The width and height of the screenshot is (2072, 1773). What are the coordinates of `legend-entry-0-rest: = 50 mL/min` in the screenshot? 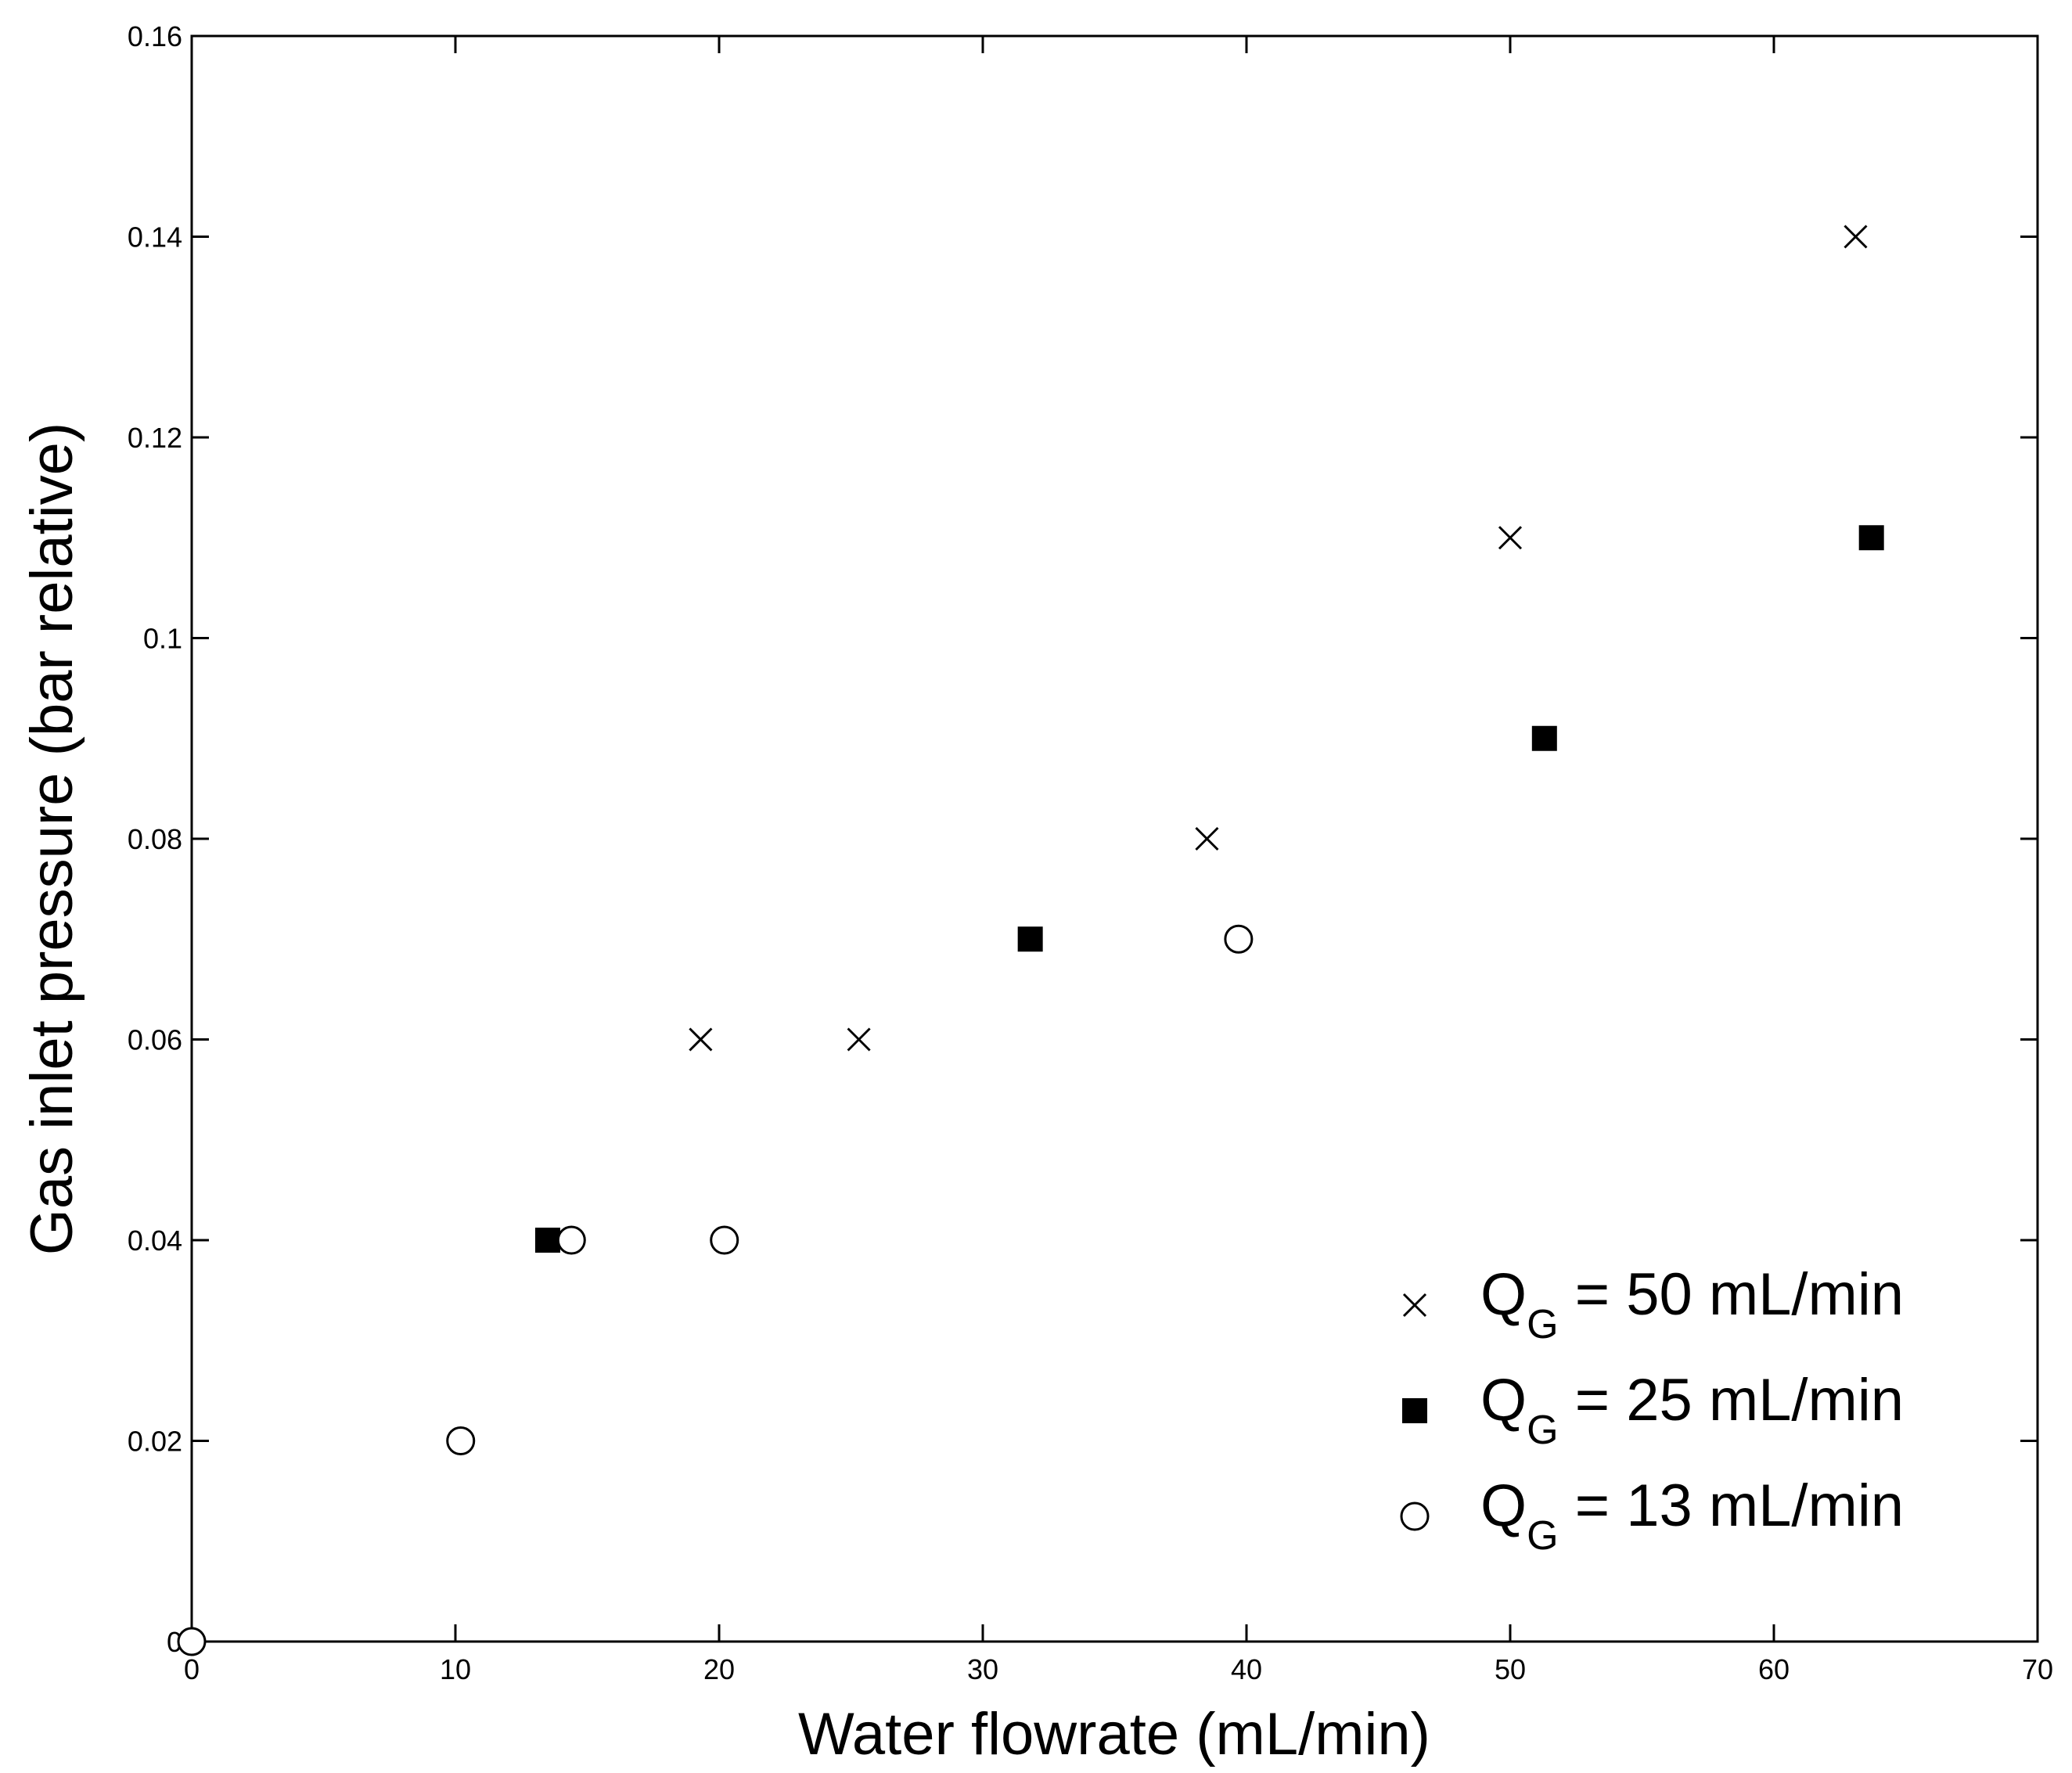 It's located at (1731, 1294).